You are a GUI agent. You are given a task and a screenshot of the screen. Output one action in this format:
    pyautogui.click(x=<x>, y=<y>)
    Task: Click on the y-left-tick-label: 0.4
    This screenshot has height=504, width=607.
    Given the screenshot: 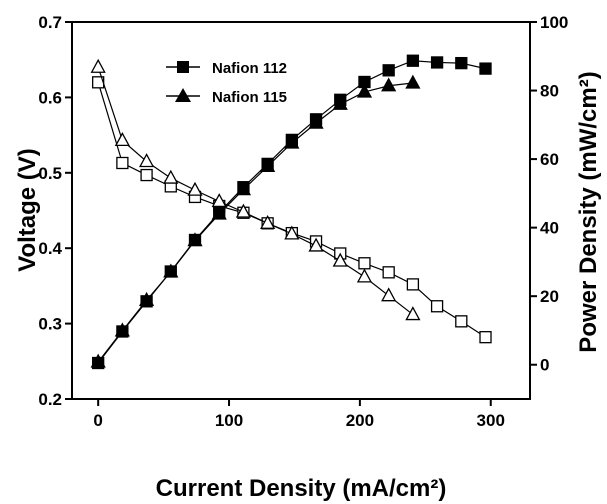 What is the action you would take?
    pyautogui.click(x=50, y=248)
    